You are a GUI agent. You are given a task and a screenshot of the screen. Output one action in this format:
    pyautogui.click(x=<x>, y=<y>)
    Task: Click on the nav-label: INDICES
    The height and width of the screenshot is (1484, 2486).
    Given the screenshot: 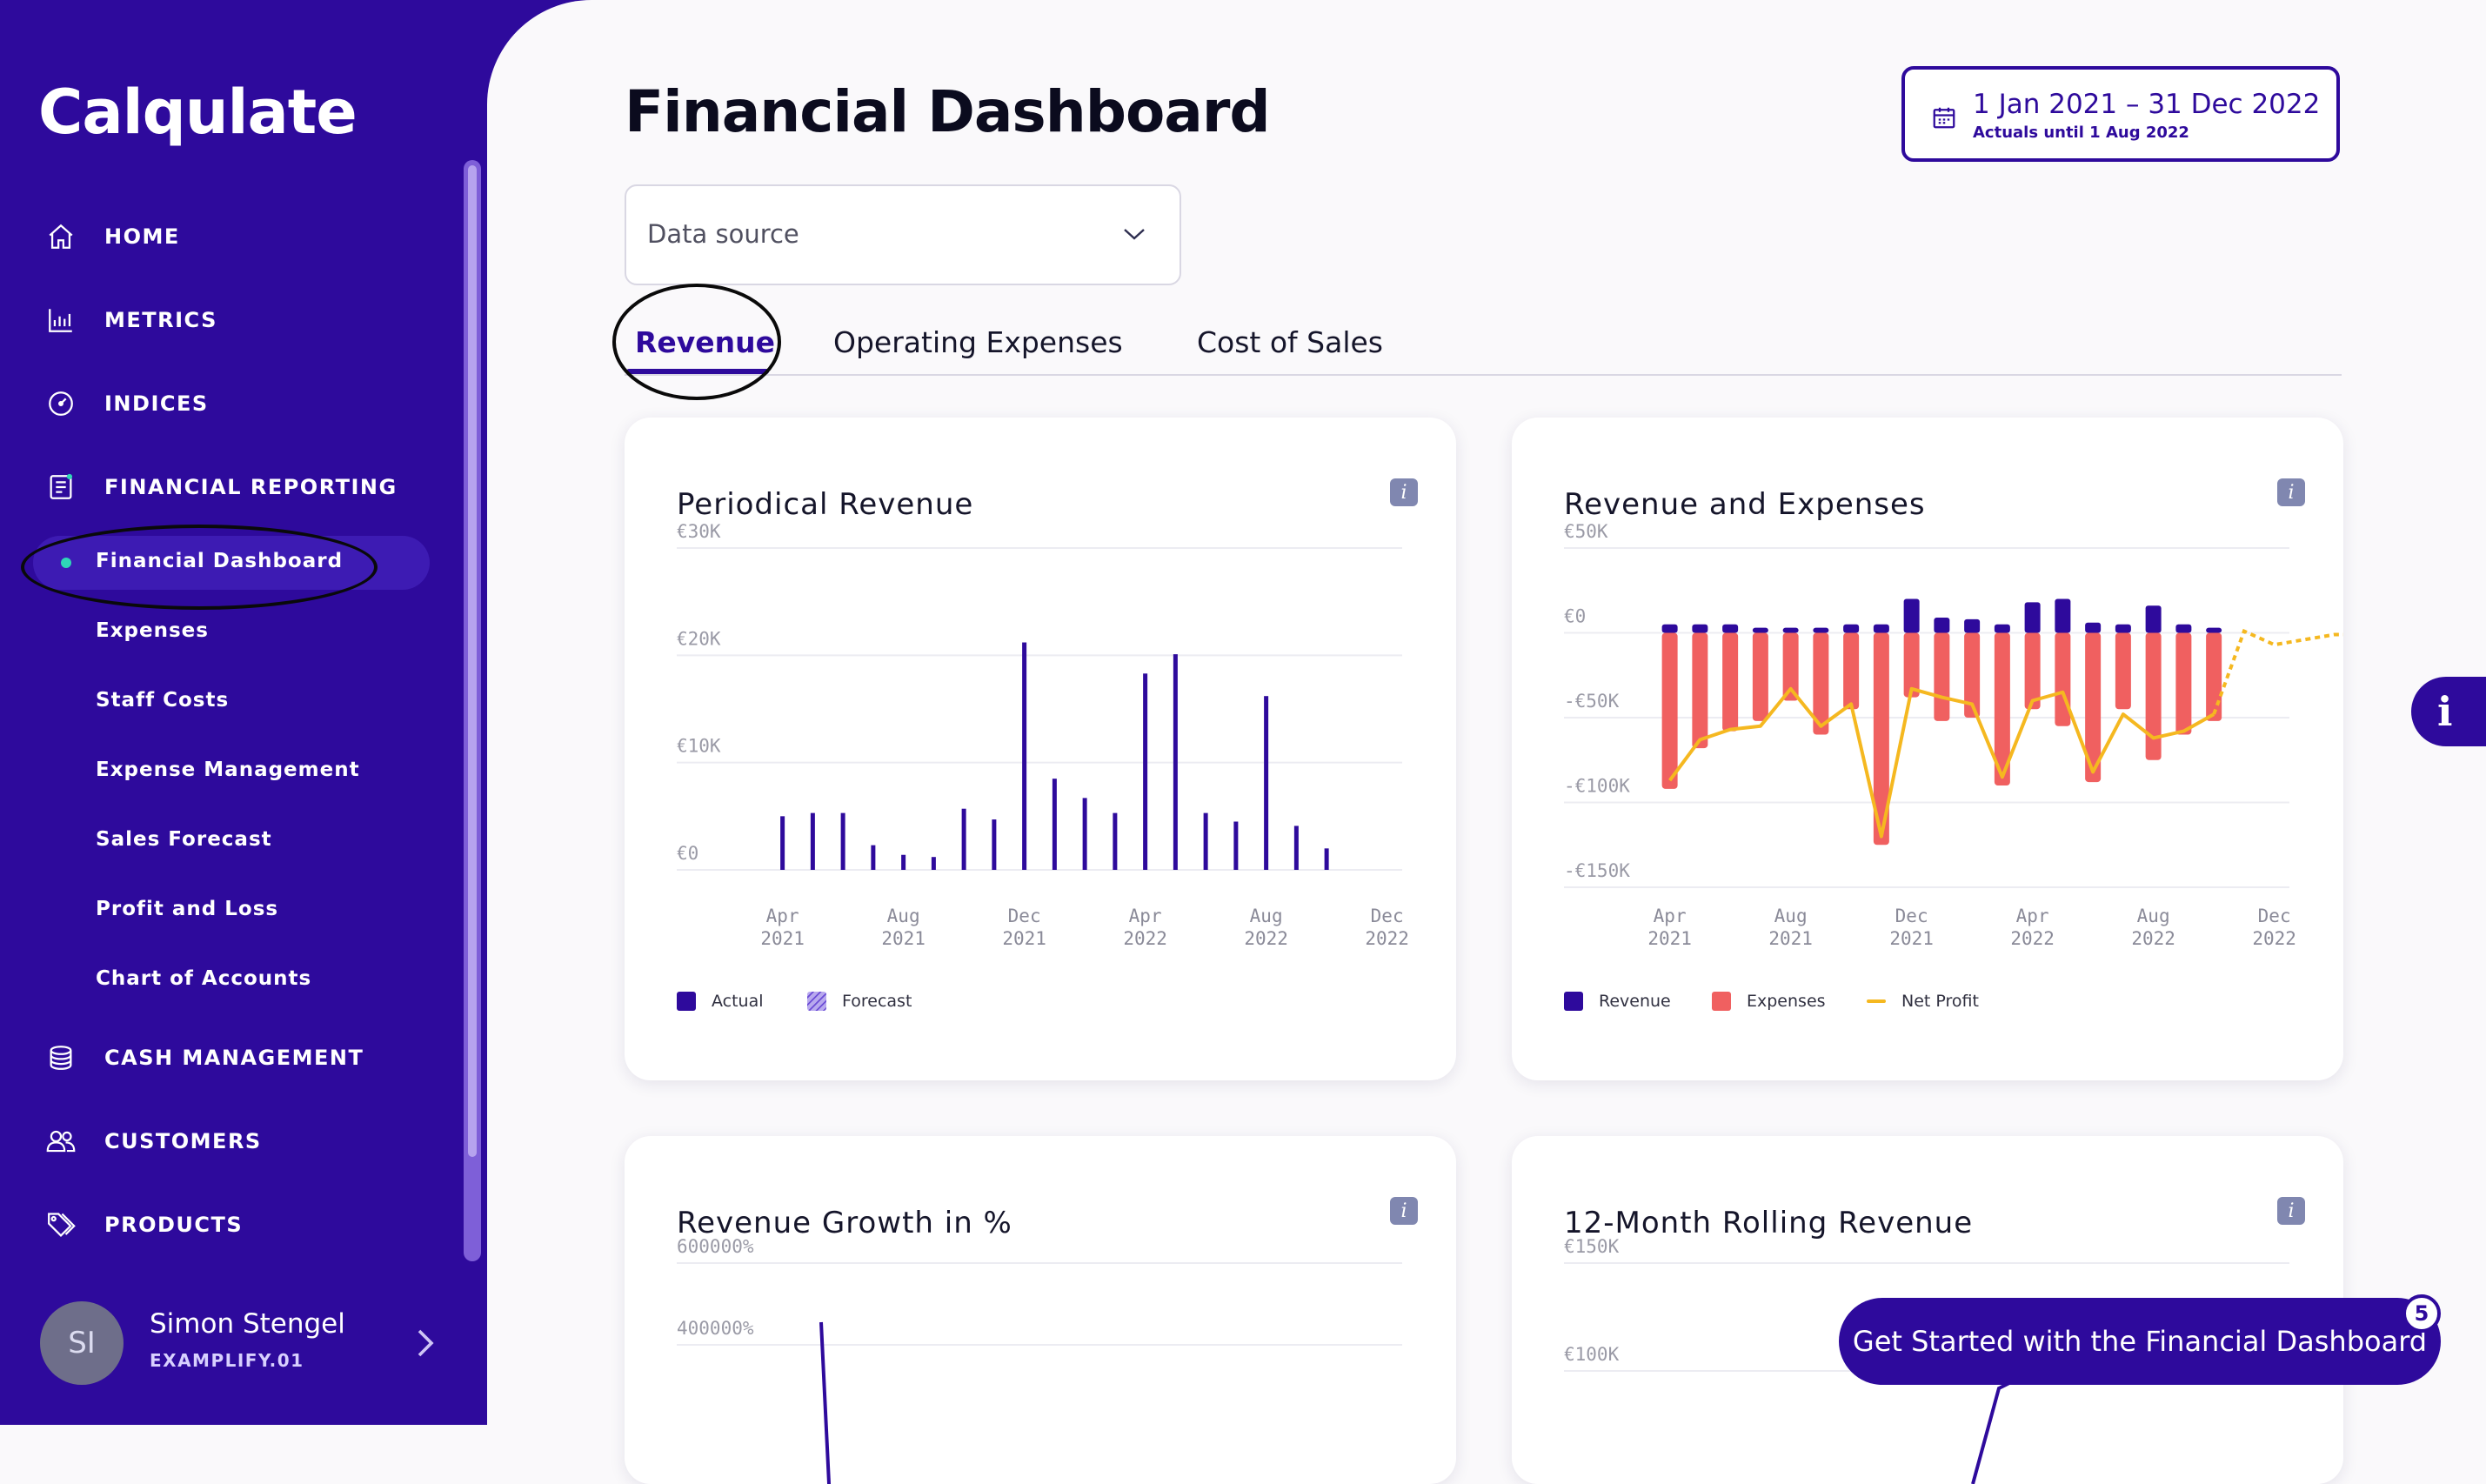 What is the action you would take?
    pyautogui.click(x=156, y=404)
    